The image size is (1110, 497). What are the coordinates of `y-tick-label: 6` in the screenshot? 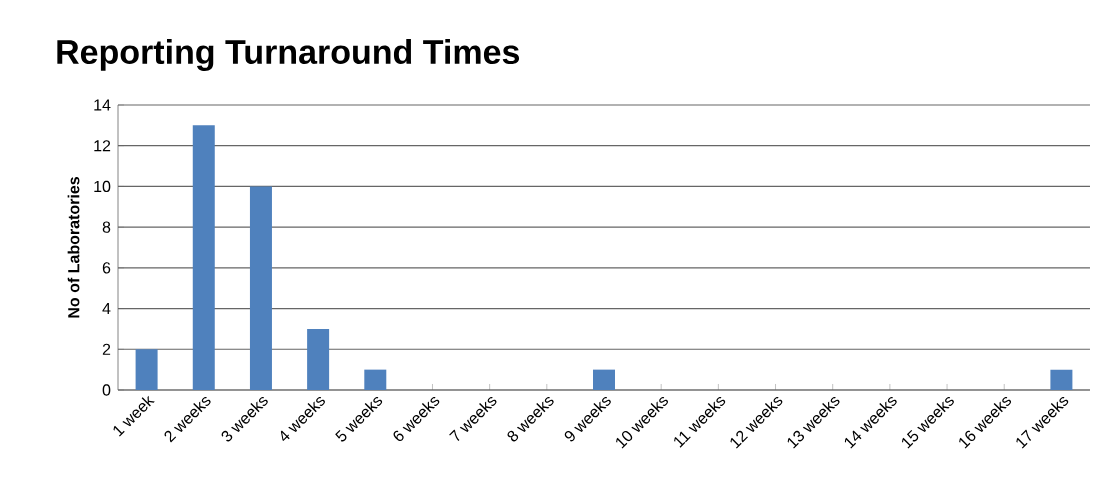 It's located at (106, 268).